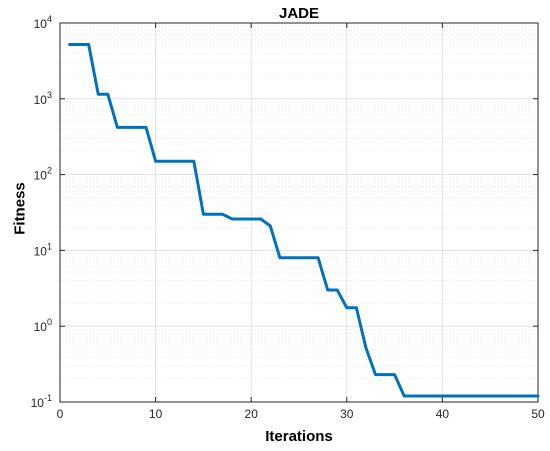 The height and width of the screenshot is (451, 550). What do you see at coordinates (299, 436) in the screenshot?
I see `x-axis-label: Iterations` at bounding box center [299, 436].